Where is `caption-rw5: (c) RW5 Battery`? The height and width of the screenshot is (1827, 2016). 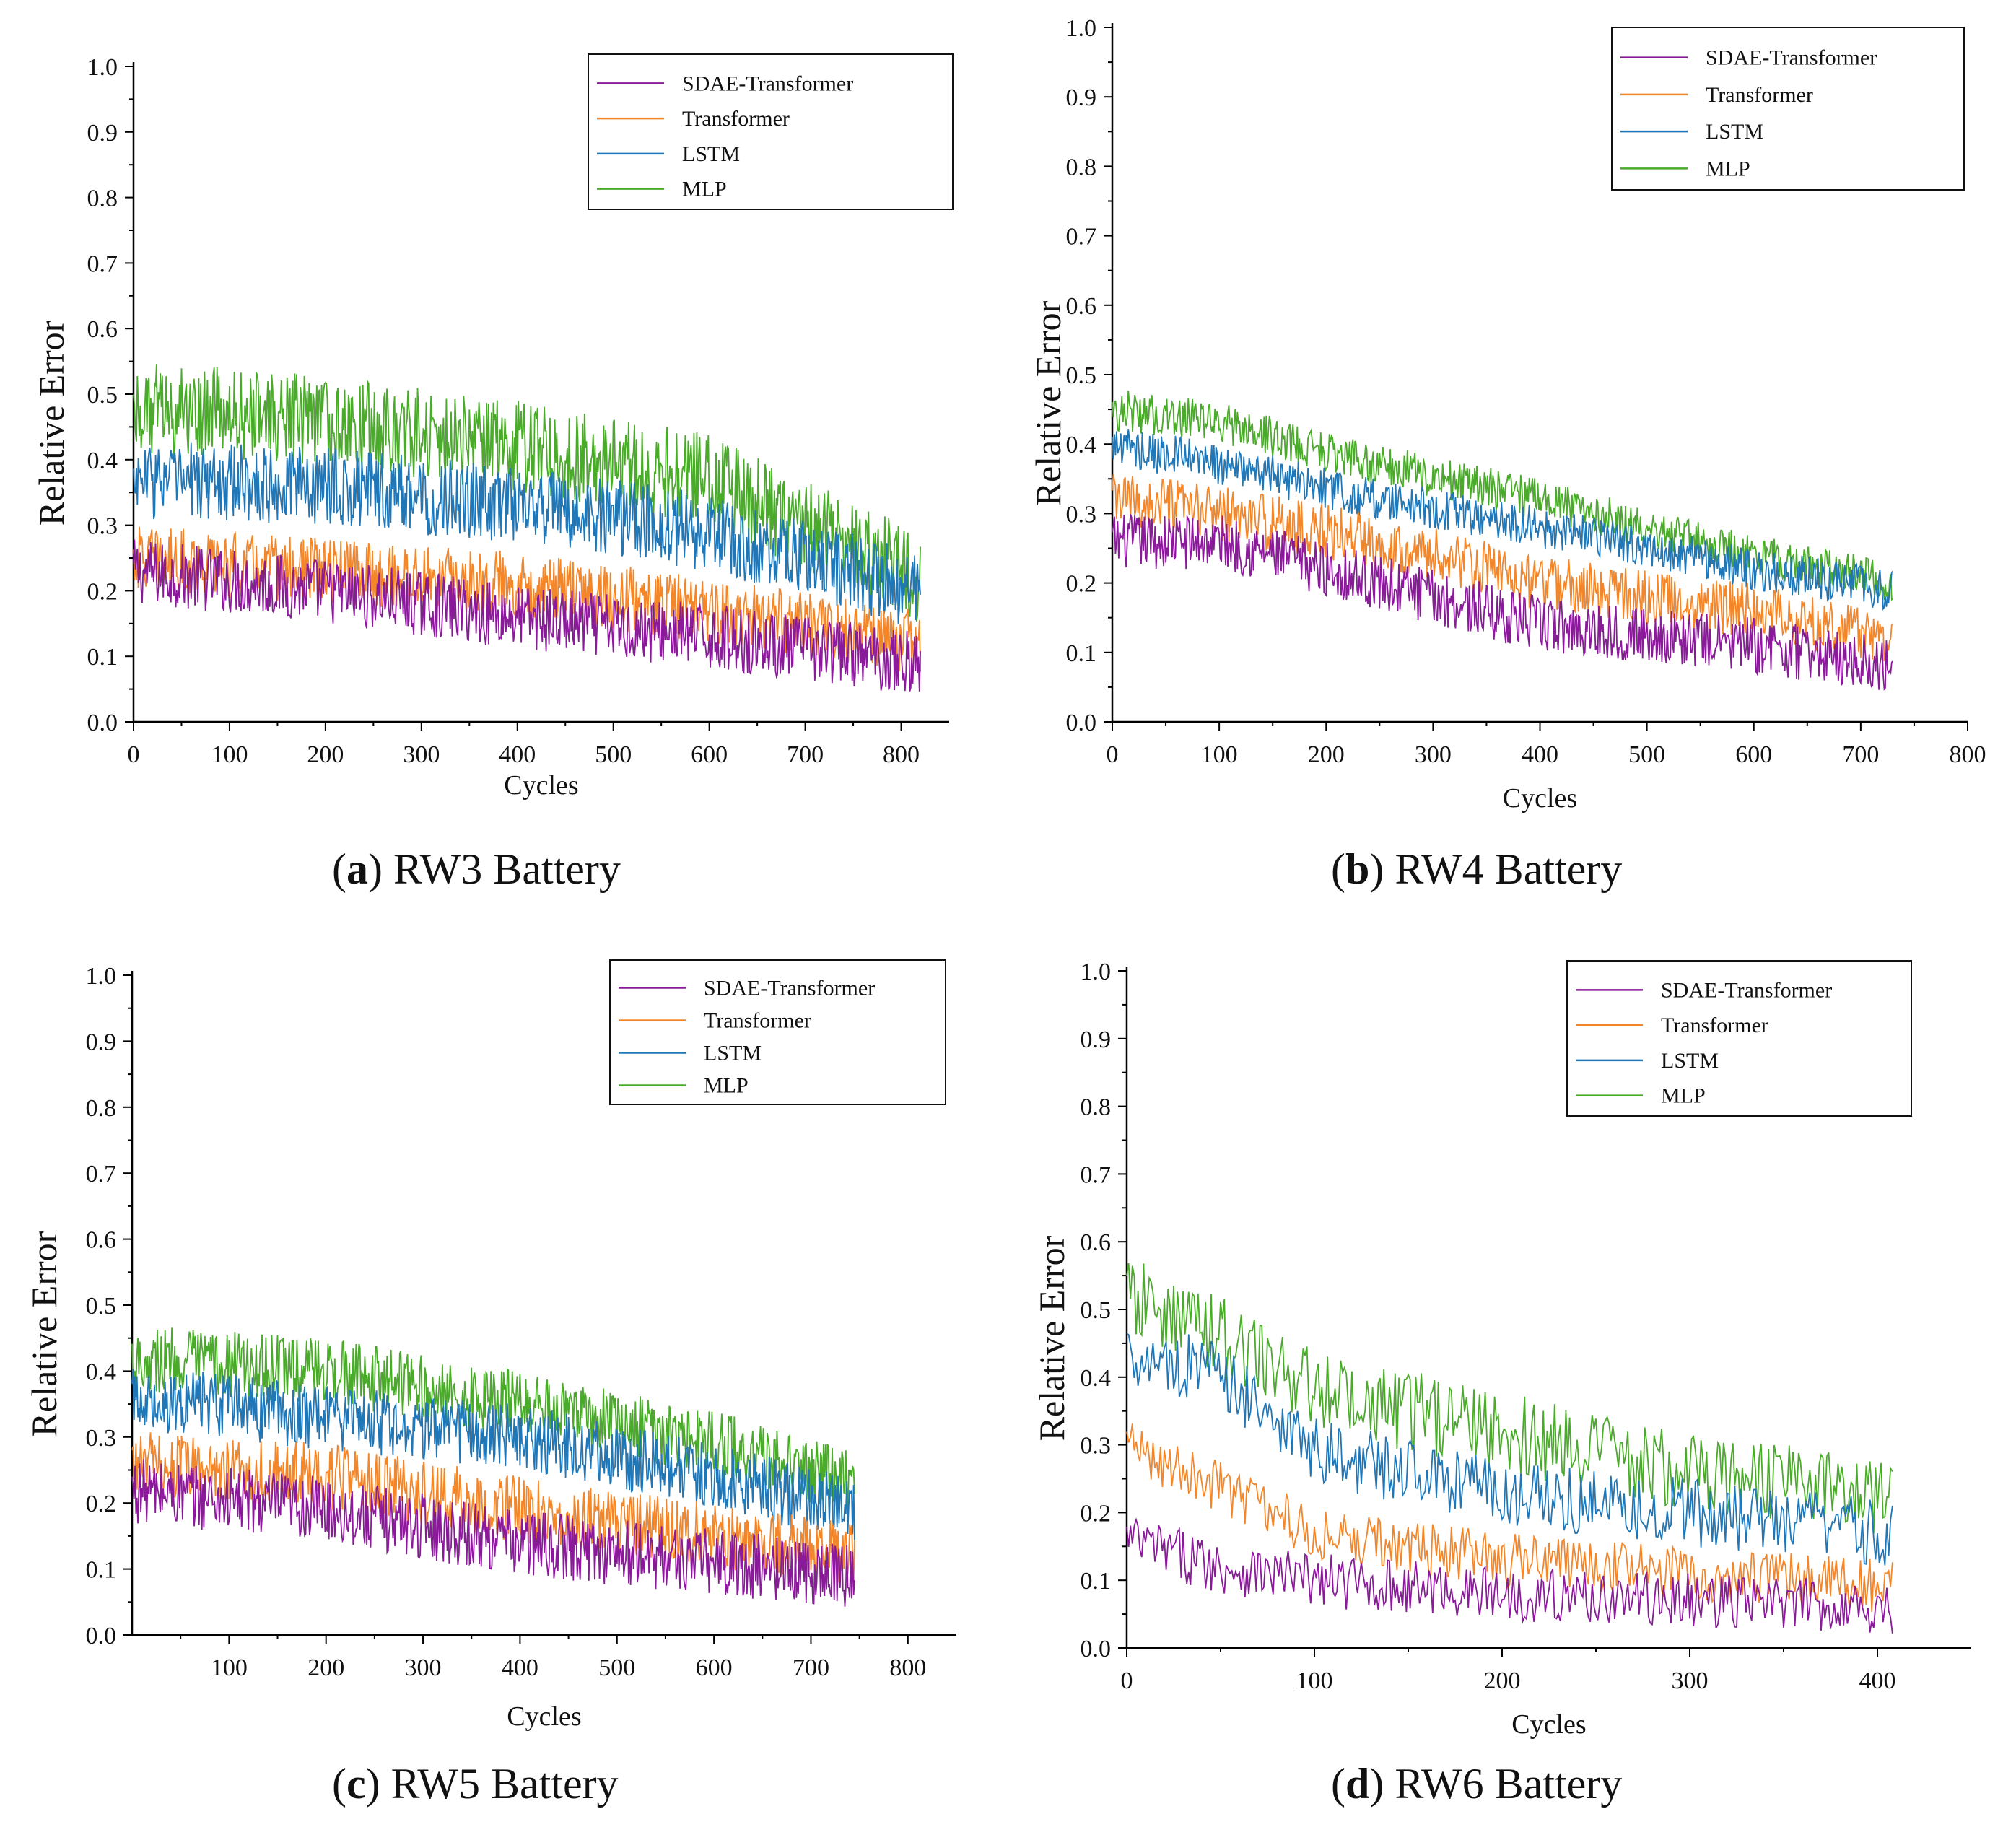 caption-rw5: (c) RW5 Battery is located at coordinates (475, 1784).